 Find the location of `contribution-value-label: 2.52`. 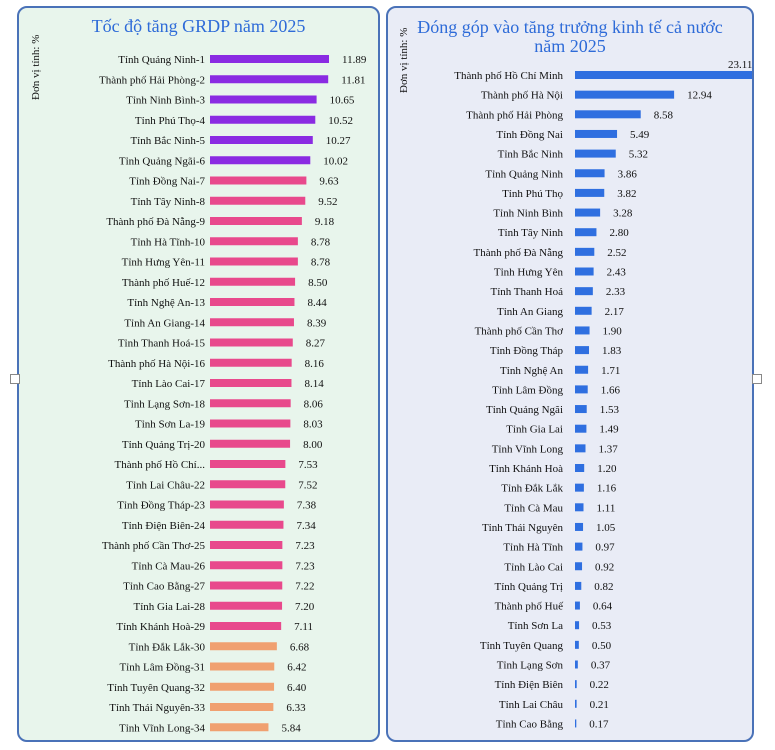

contribution-value-label: 2.52 is located at coordinates (616, 253).